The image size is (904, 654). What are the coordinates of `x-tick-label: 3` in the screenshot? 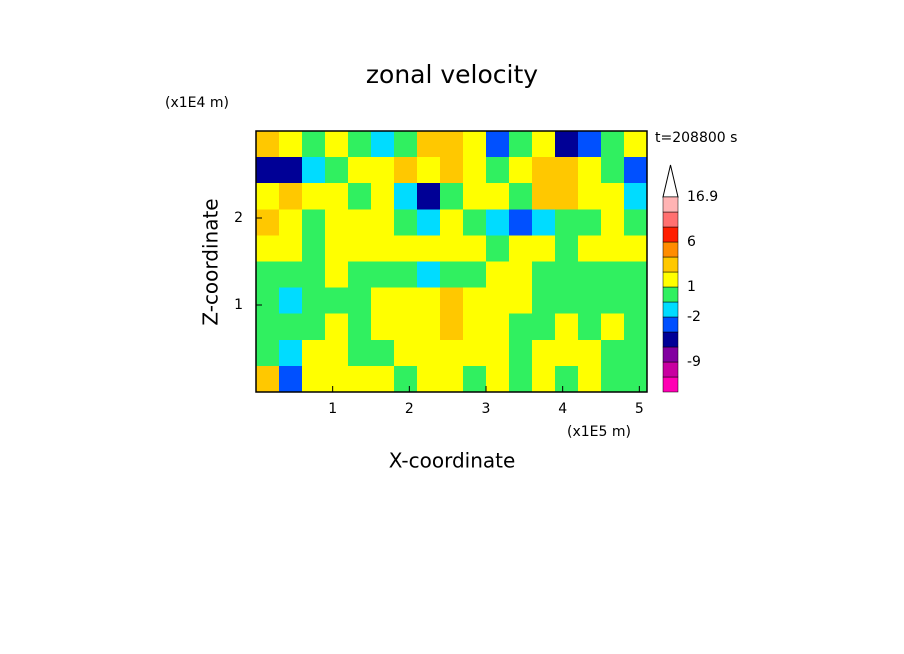 It's located at (486, 409).